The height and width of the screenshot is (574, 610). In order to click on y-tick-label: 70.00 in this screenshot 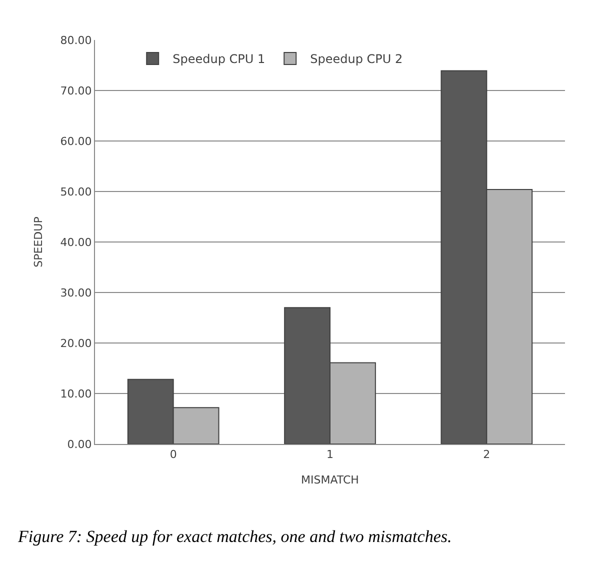, I will do `click(76, 91)`.